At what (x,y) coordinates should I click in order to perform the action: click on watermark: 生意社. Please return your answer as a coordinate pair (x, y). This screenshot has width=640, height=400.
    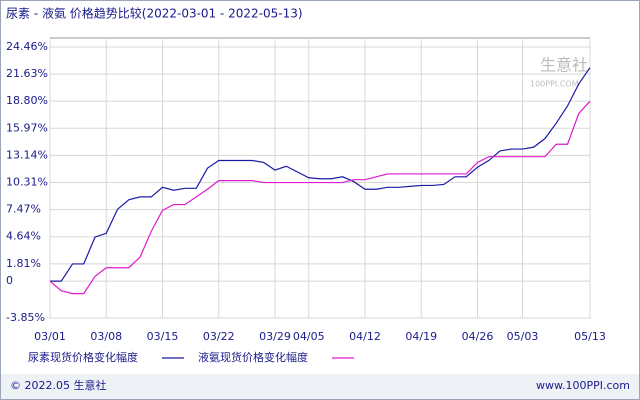
    Looking at the image, I should click on (564, 65).